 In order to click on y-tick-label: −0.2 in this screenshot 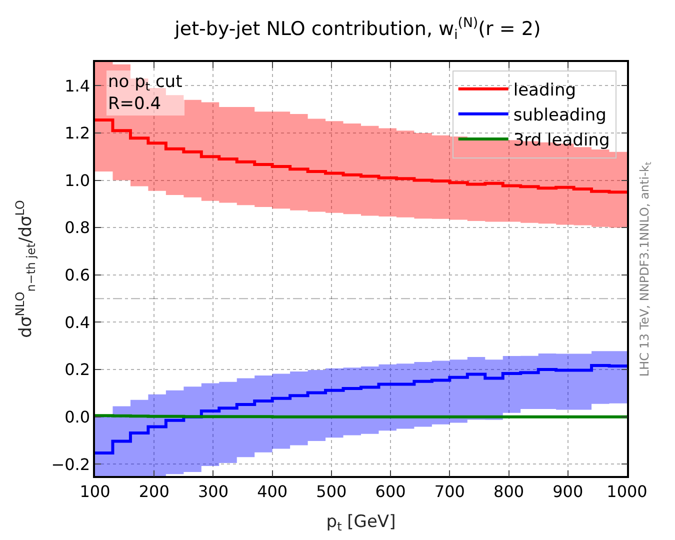, I will do `click(70, 464)`.